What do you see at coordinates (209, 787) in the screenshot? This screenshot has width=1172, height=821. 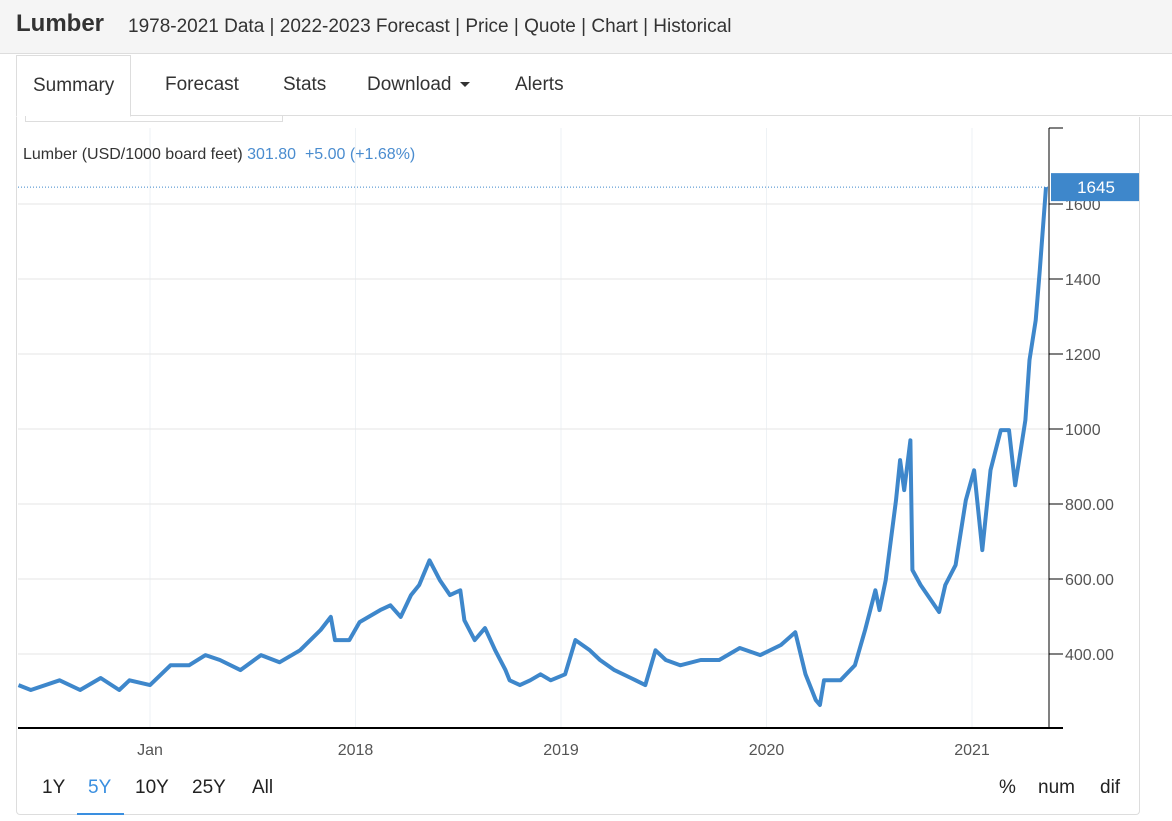 I see `range-25y: 25Y` at bounding box center [209, 787].